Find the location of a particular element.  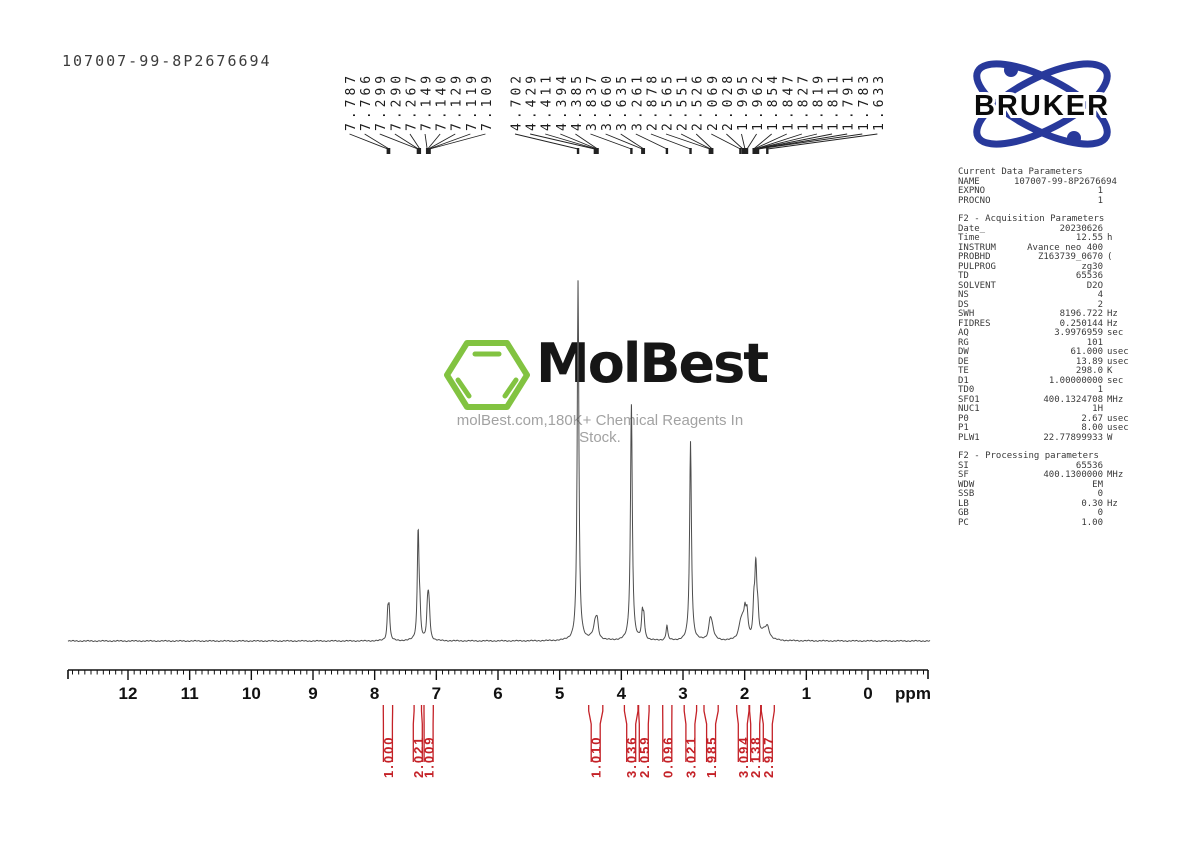

peak-label: 7.140 is located at coordinates (442, 101).